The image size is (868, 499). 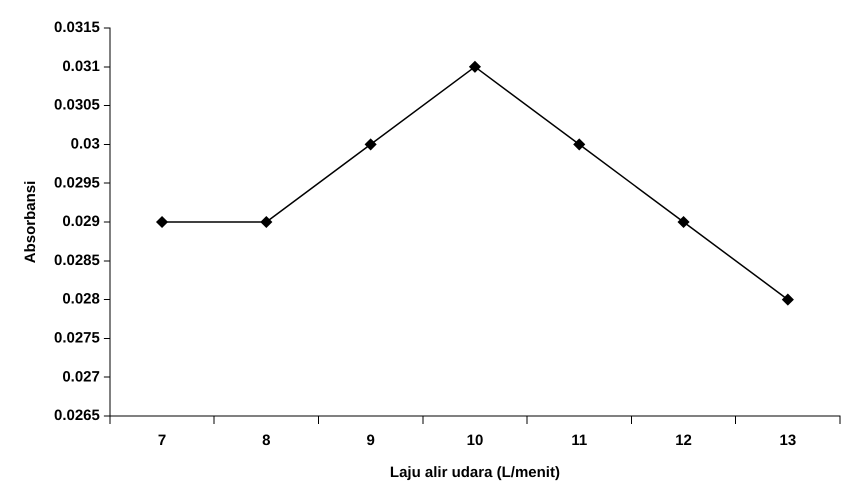 I want to click on x-axis-title: Laju alir udara (L/menit), so click(x=475, y=473).